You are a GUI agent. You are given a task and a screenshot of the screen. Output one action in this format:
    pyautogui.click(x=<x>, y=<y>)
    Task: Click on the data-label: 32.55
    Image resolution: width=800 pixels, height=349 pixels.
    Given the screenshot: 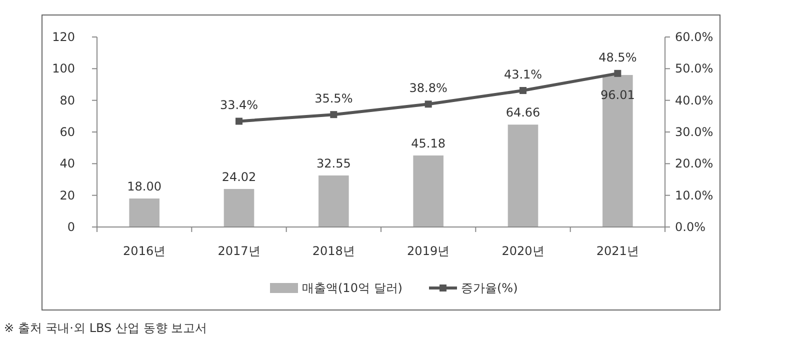 What is the action you would take?
    pyautogui.click(x=333, y=163)
    